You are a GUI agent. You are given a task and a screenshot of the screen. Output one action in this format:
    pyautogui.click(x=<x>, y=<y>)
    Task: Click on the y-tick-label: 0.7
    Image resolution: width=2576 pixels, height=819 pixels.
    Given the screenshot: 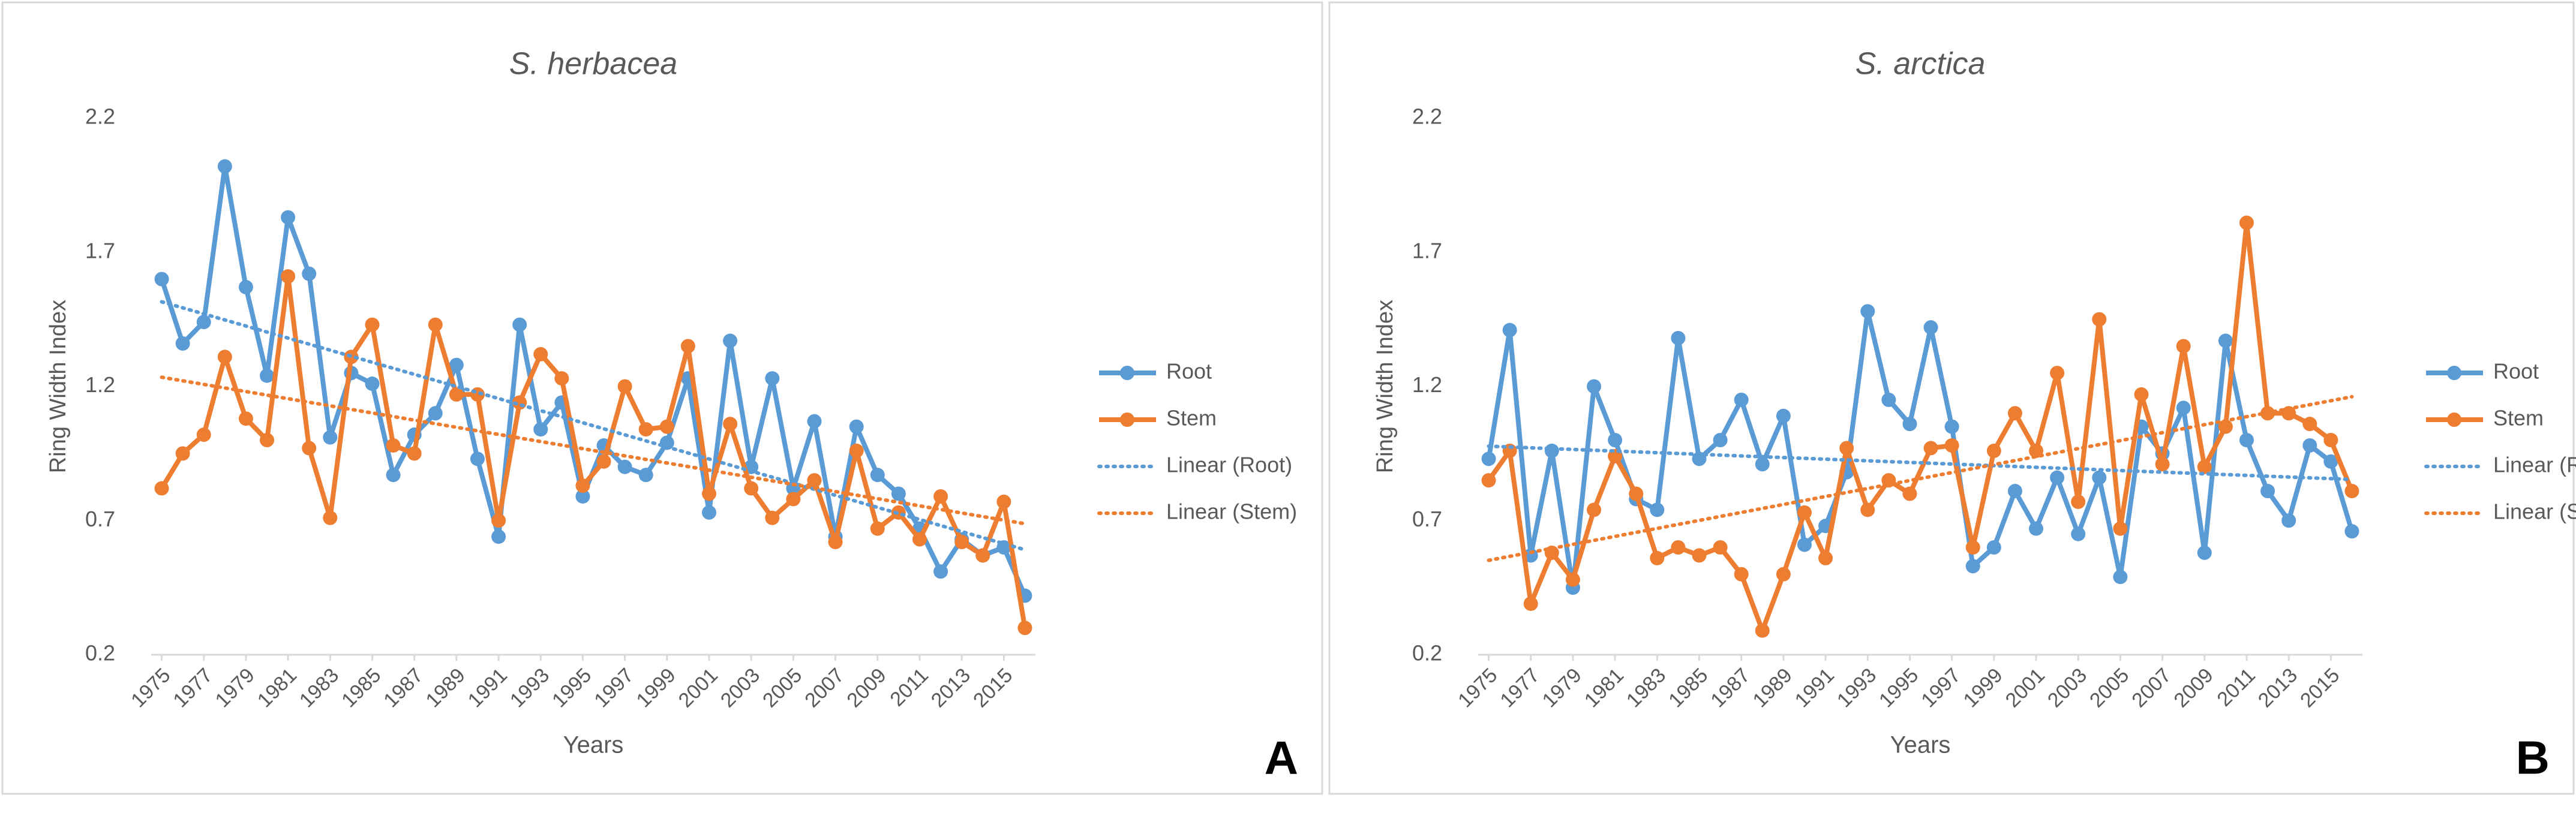 What is the action you would take?
    pyautogui.click(x=1427, y=519)
    